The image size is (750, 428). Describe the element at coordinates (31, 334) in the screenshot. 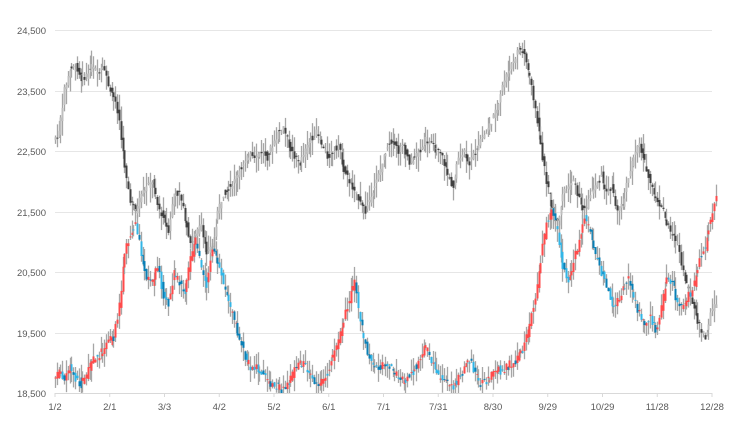

I see `y-tick-label: 19,500` at that location.